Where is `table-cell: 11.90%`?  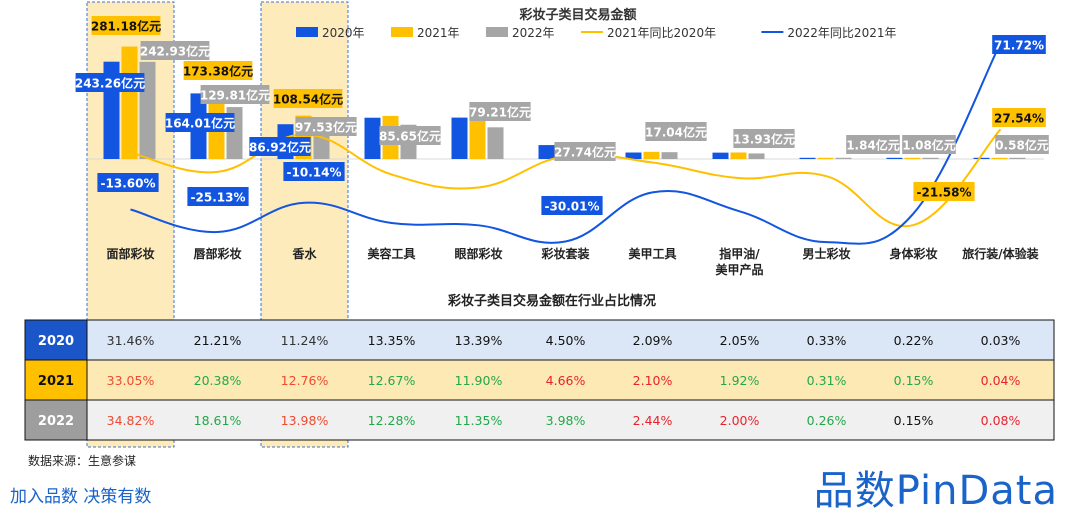 table-cell: 11.90% is located at coordinates (479, 380).